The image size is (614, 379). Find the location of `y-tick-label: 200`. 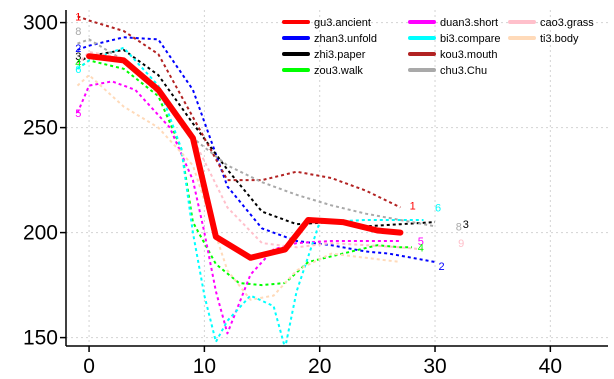

y-tick-label: 200 is located at coordinates (40, 233).